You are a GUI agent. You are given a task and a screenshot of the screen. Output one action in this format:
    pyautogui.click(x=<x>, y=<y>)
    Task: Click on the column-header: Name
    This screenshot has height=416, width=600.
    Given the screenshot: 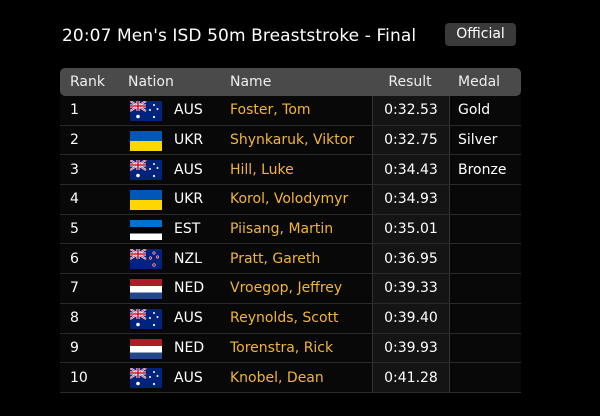 What is the action you would take?
    pyautogui.click(x=251, y=82)
    